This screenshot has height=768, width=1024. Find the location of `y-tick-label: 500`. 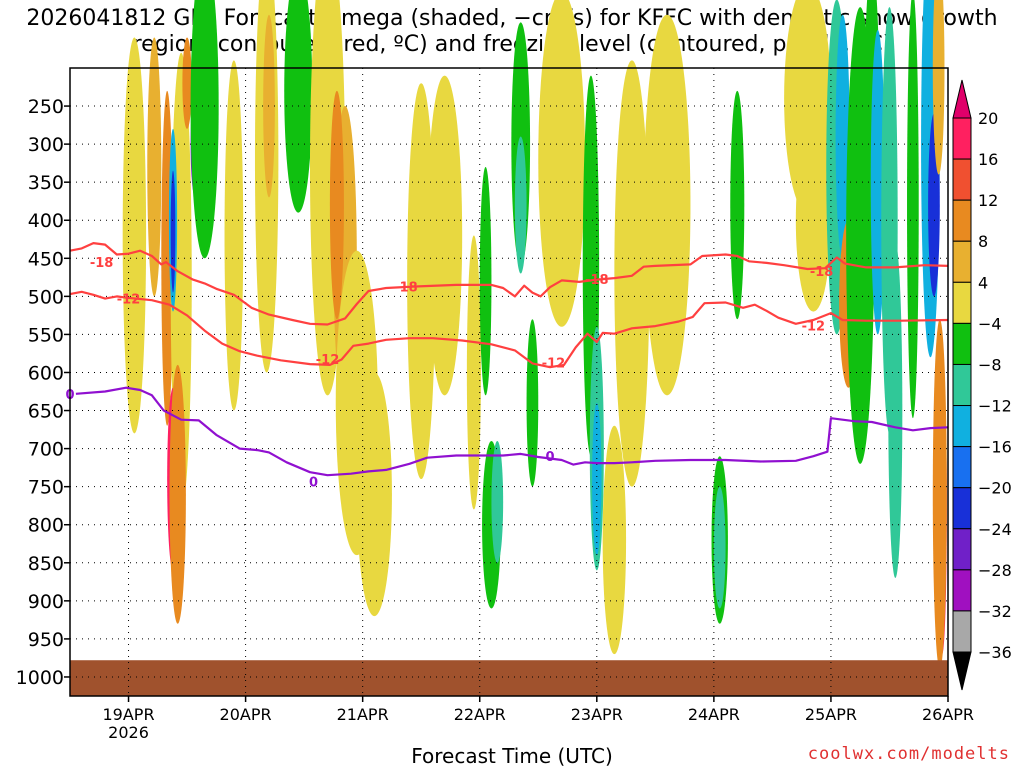

y-tick-label: 500 is located at coordinates (46, 297).